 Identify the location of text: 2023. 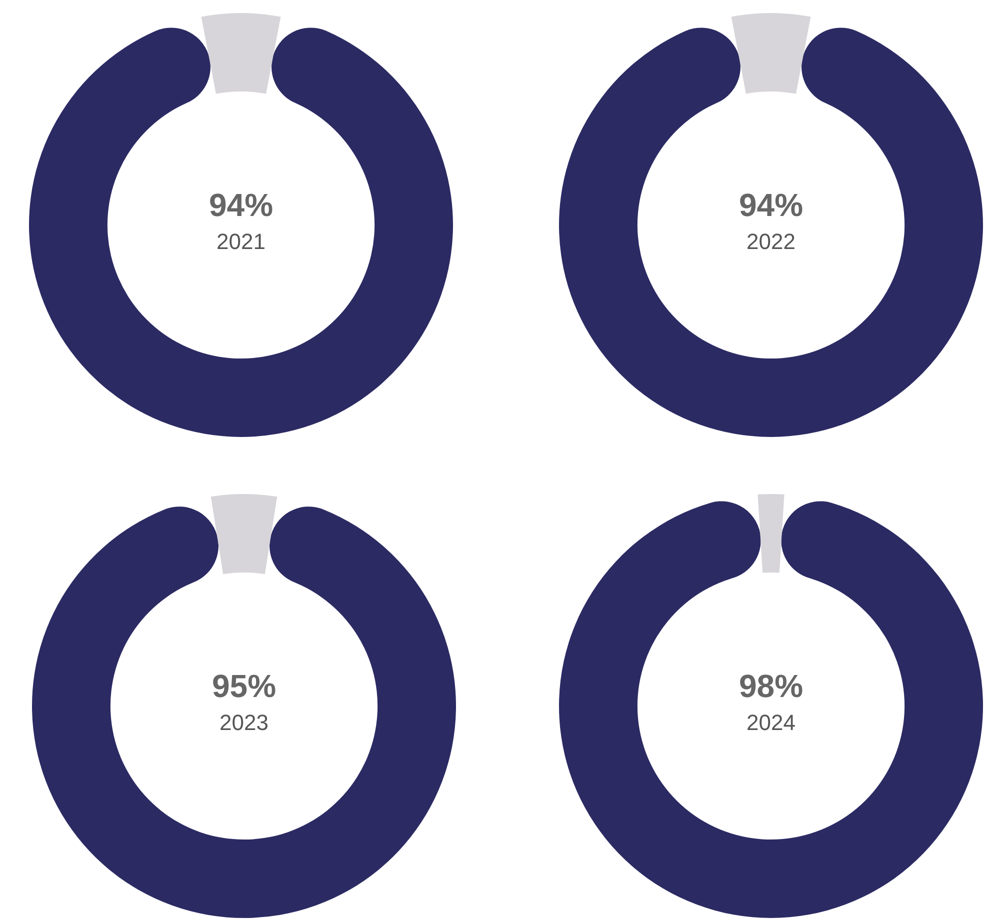
(244, 723).